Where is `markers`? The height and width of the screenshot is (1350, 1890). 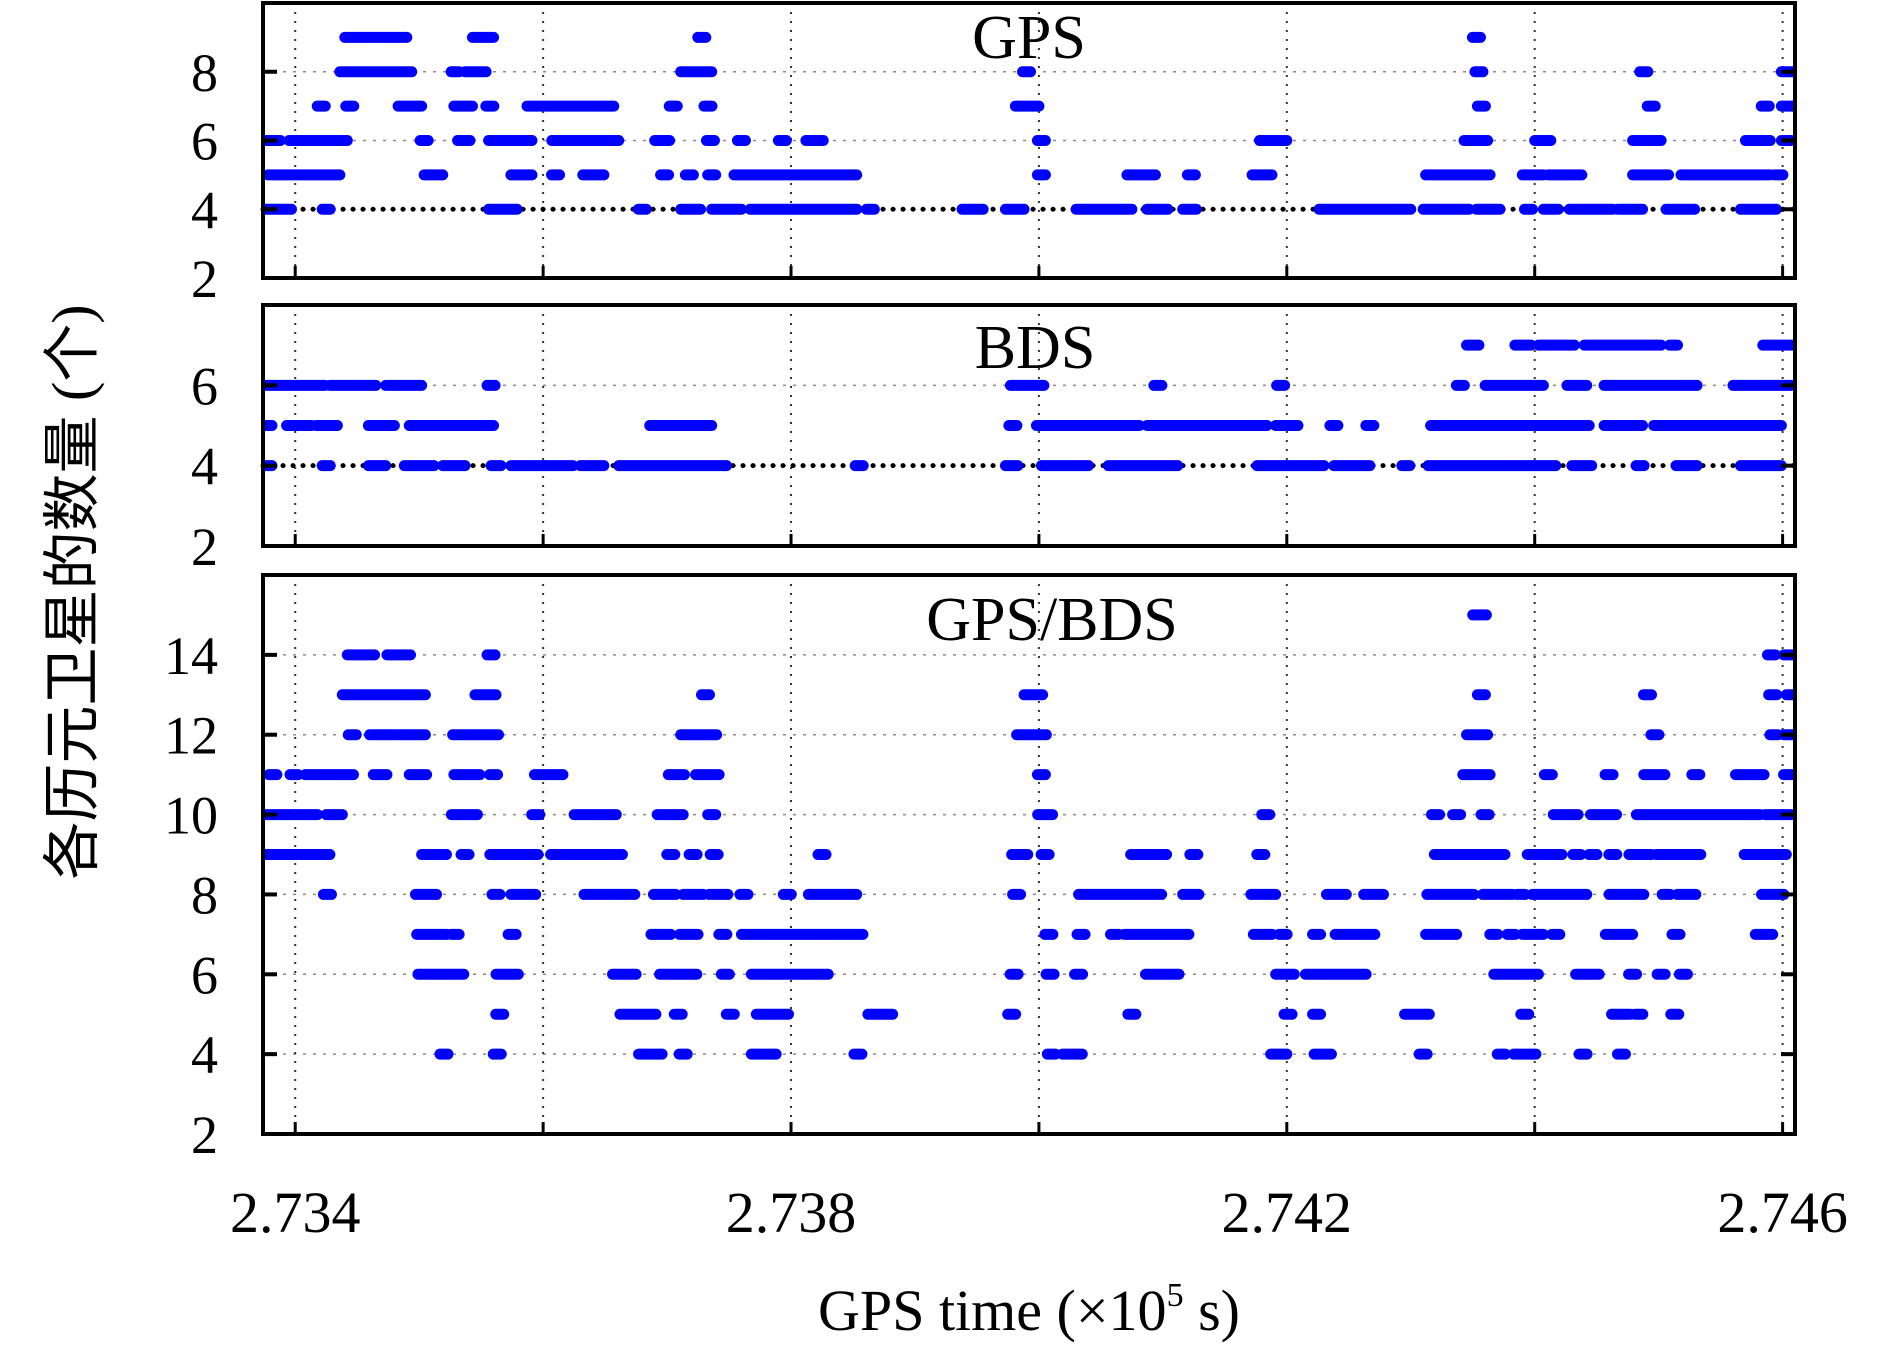 markers is located at coordinates (1029, 123).